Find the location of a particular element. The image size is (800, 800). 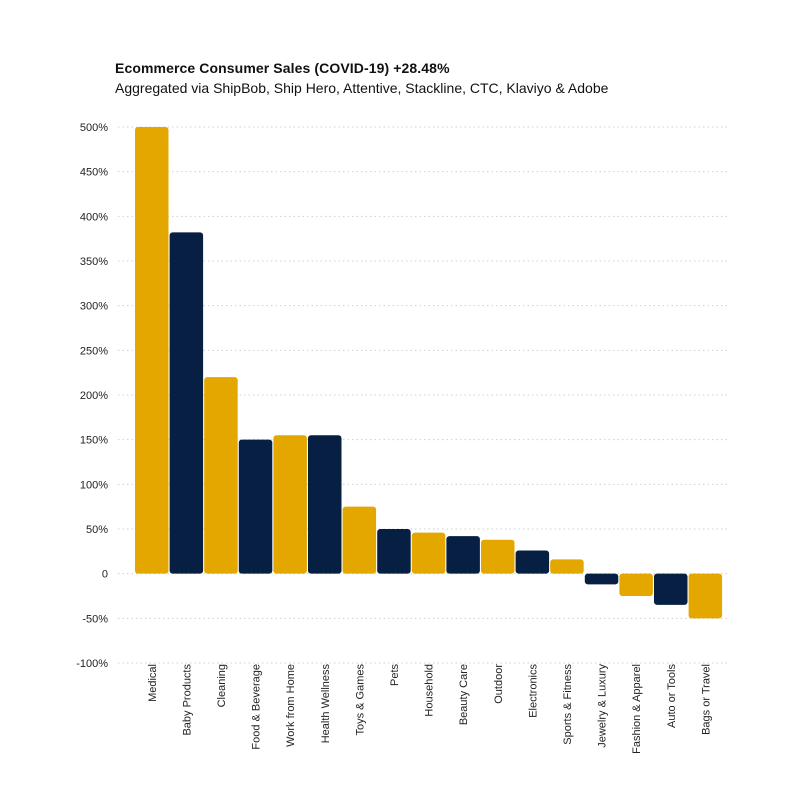

bar-pets is located at coordinates (394, 551).